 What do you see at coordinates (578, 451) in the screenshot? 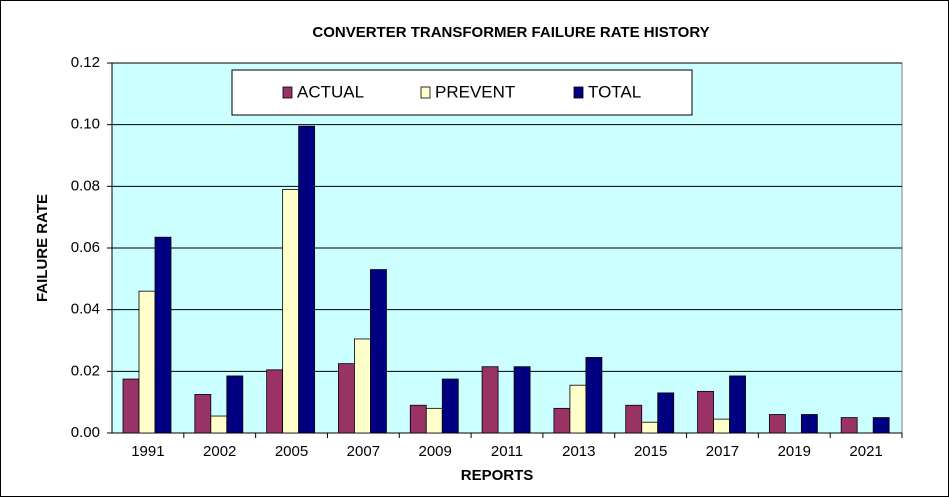
I see `x-tick-label: 2013` at bounding box center [578, 451].